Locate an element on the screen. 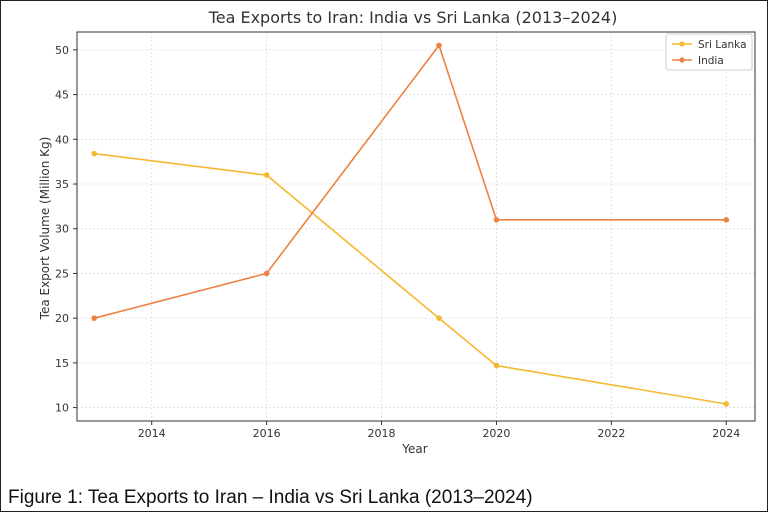 Image resolution: width=770 pixels, height=514 pixels. legend-label-sri-lanka: Sri Lanka is located at coordinates (722, 45).